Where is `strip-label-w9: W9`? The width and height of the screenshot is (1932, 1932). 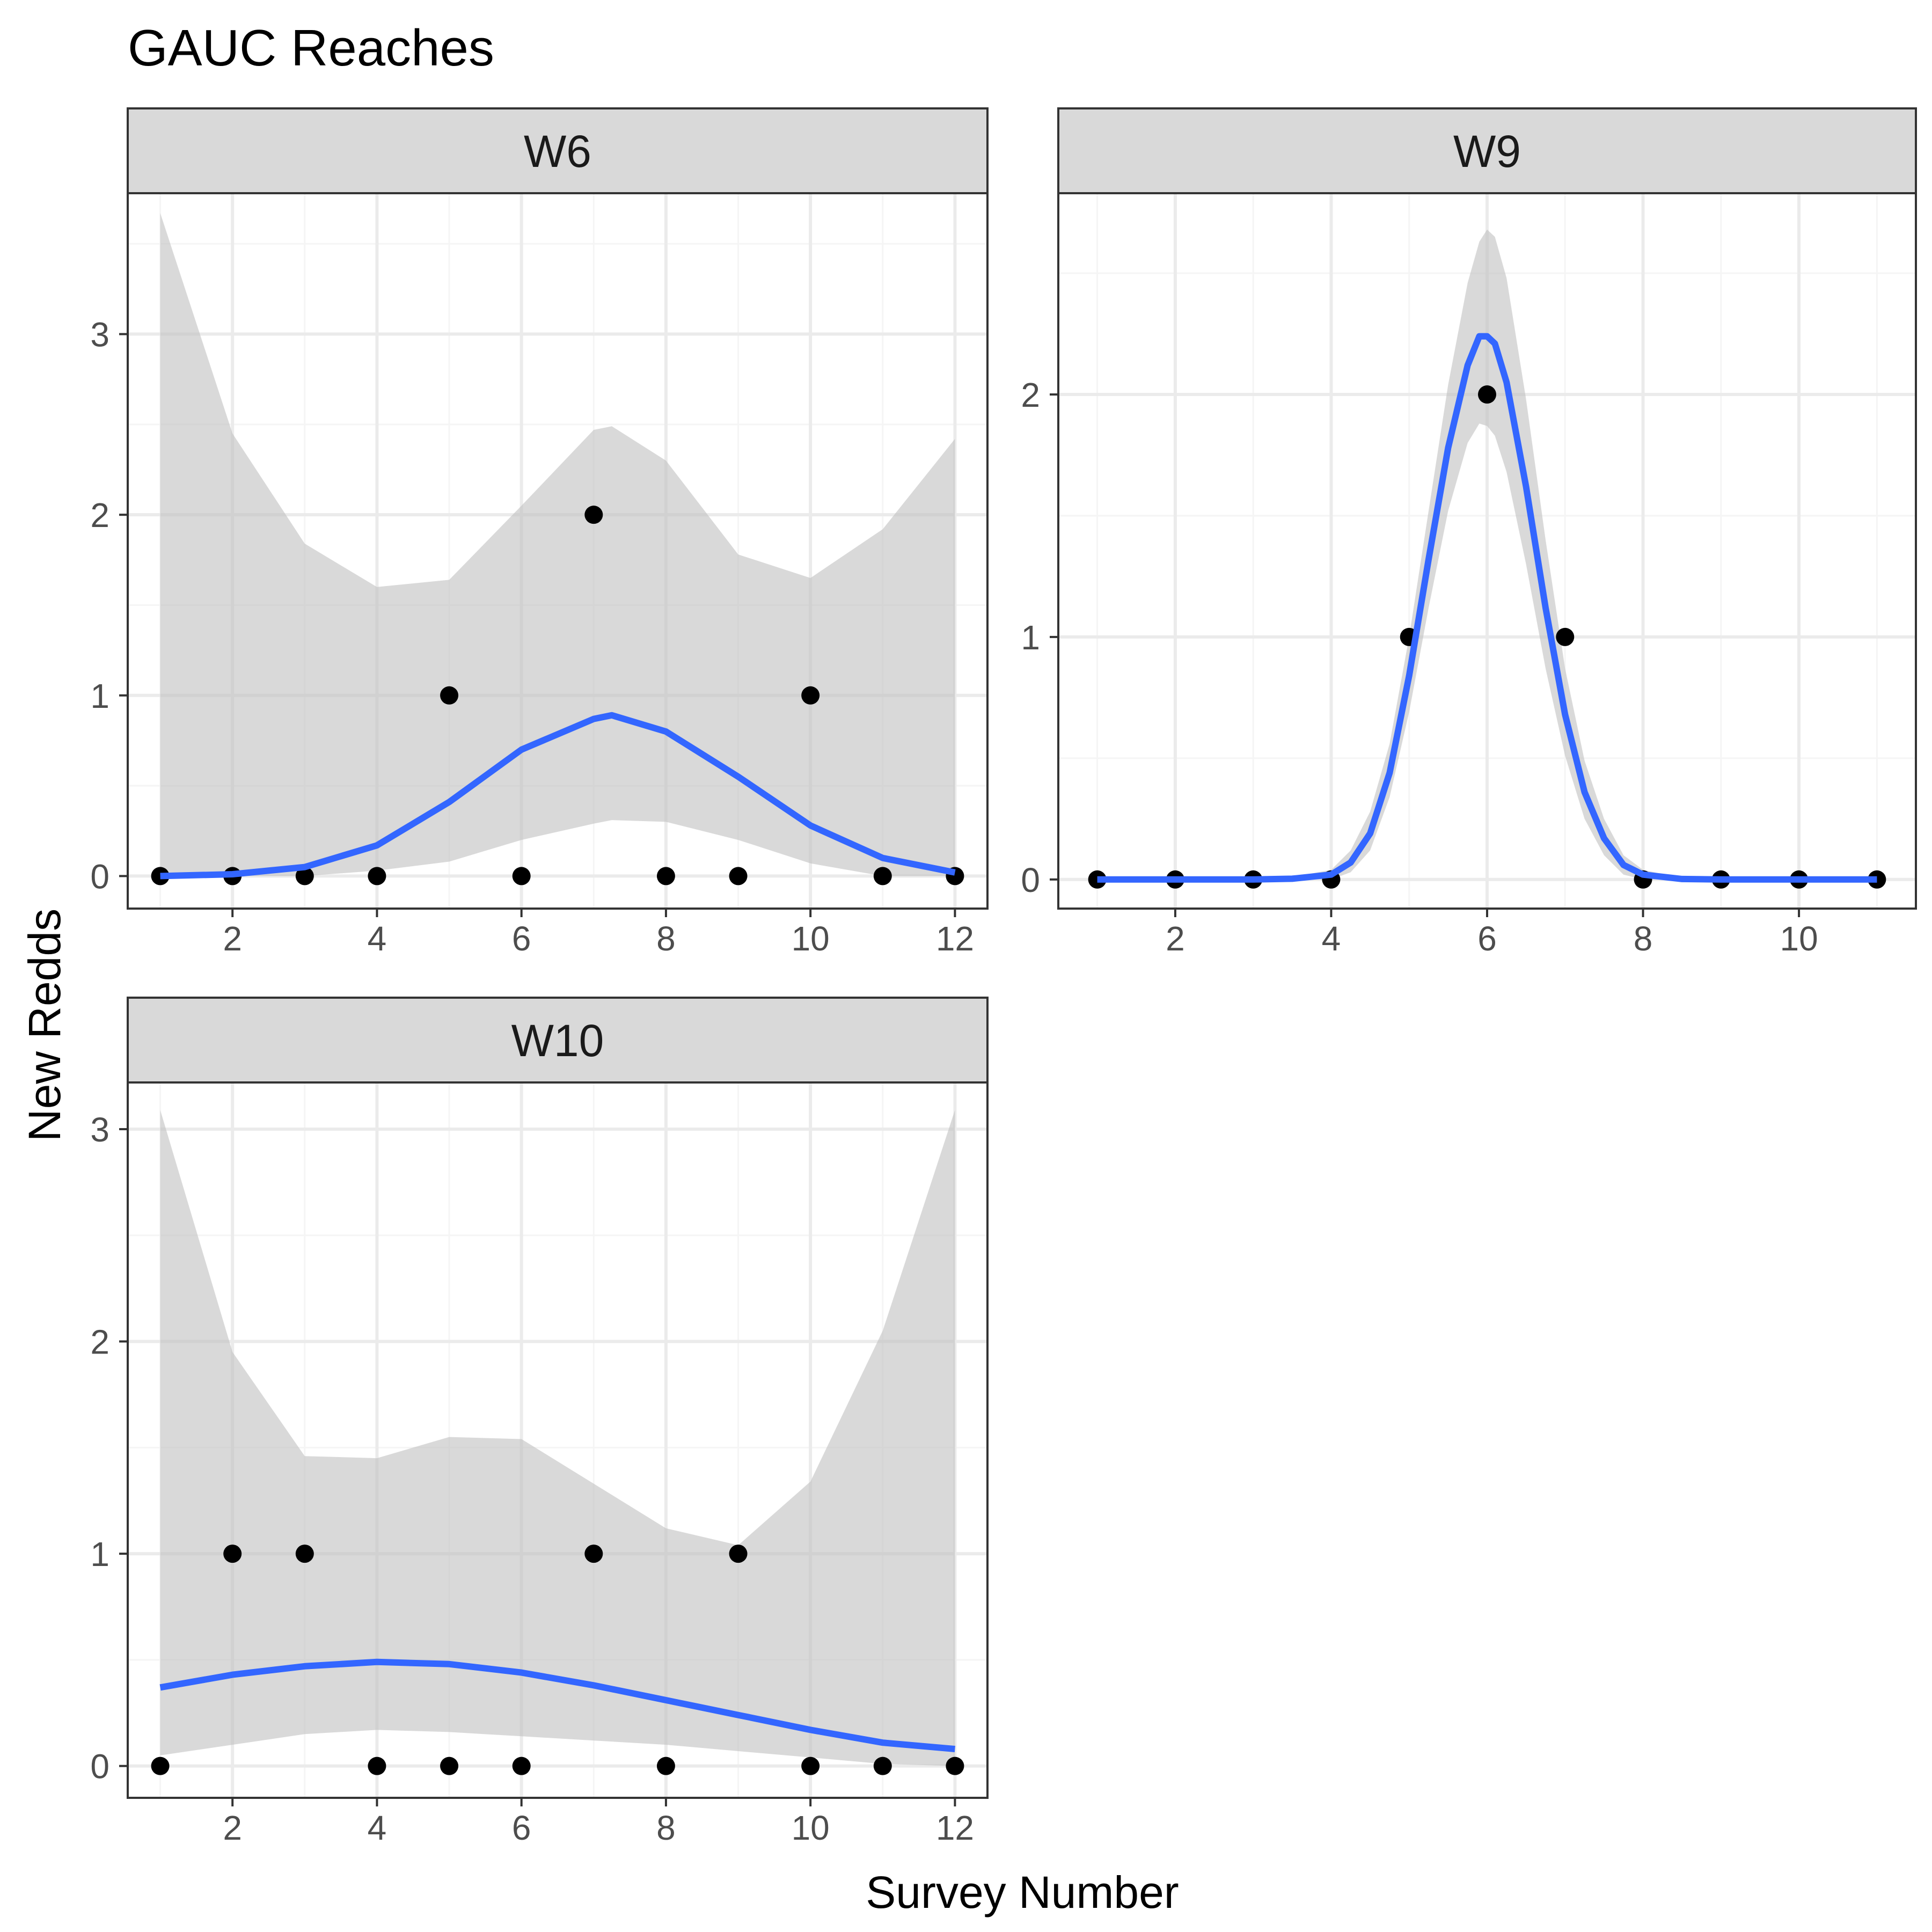 strip-label-w9: W9 is located at coordinates (1487, 151).